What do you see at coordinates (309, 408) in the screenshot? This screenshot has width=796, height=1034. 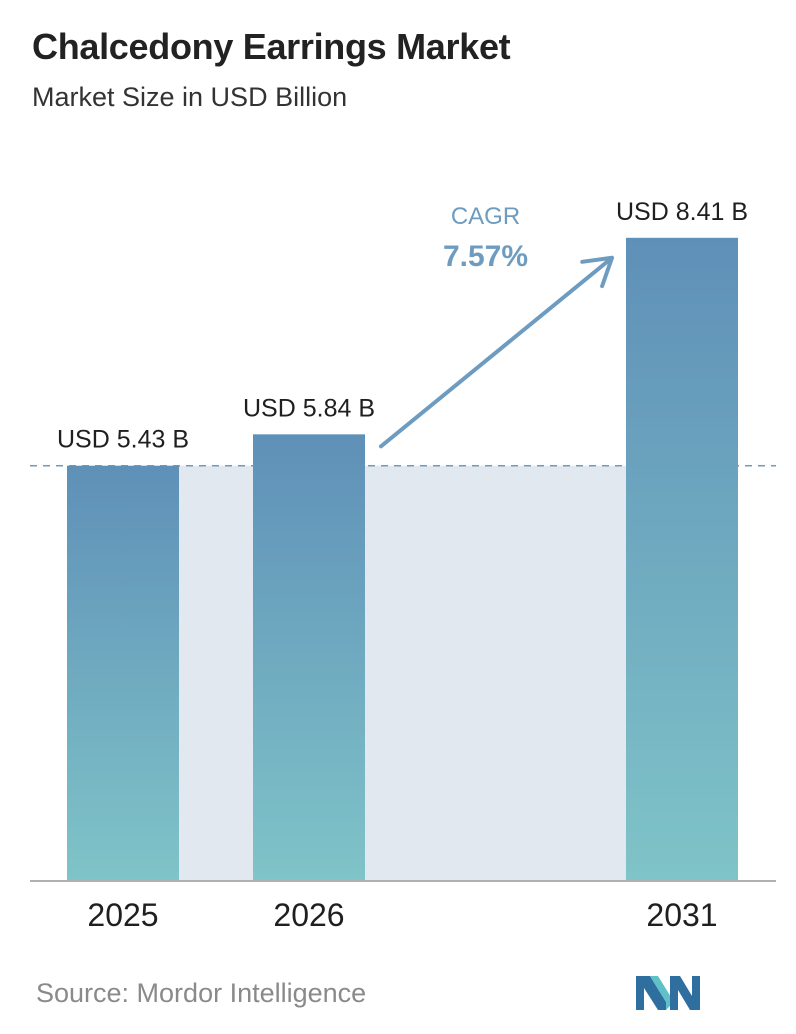 I see `data-label-2026: USD 5.84 B` at bounding box center [309, 408].